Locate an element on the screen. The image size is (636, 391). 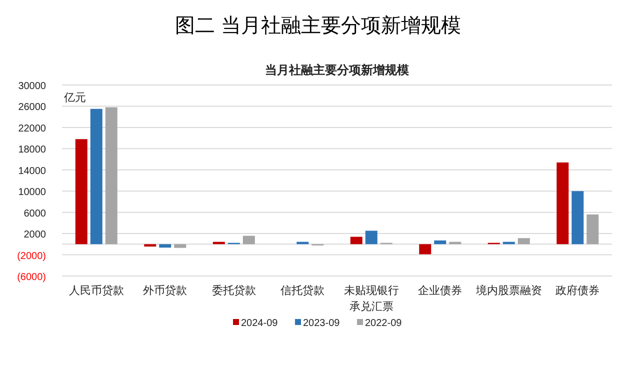
legend-label: 2023-09 is located at coordinates (321, 323).